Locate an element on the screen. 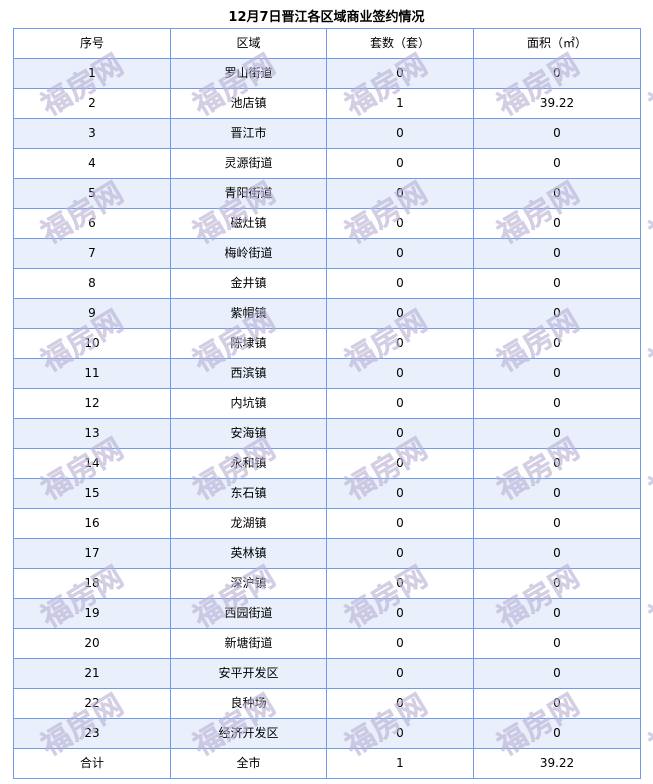 The image size is (653, 784). cell-index: 21 is located at coordinates (92, 673).